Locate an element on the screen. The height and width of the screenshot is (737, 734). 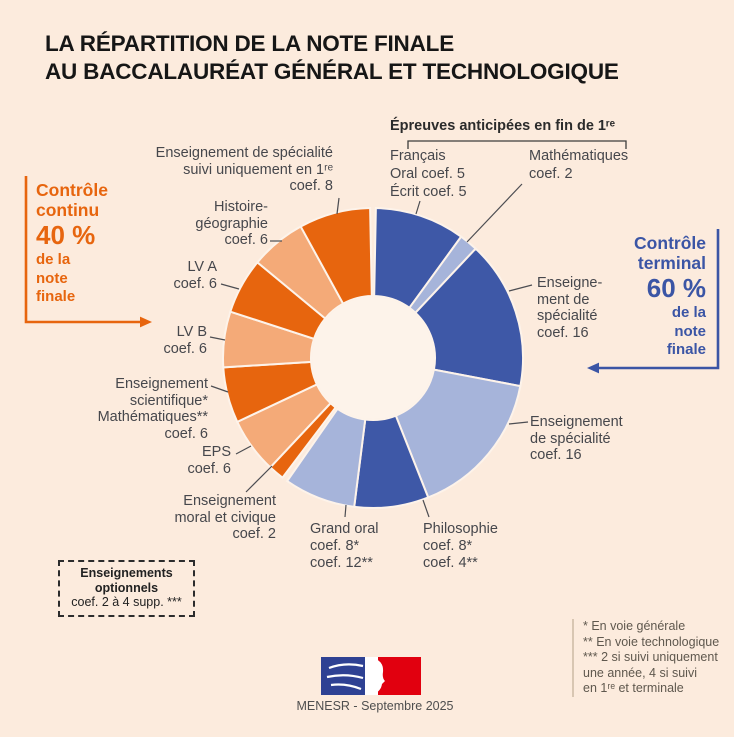
continuous-word-2: continu is located at coordinates (68, 210).